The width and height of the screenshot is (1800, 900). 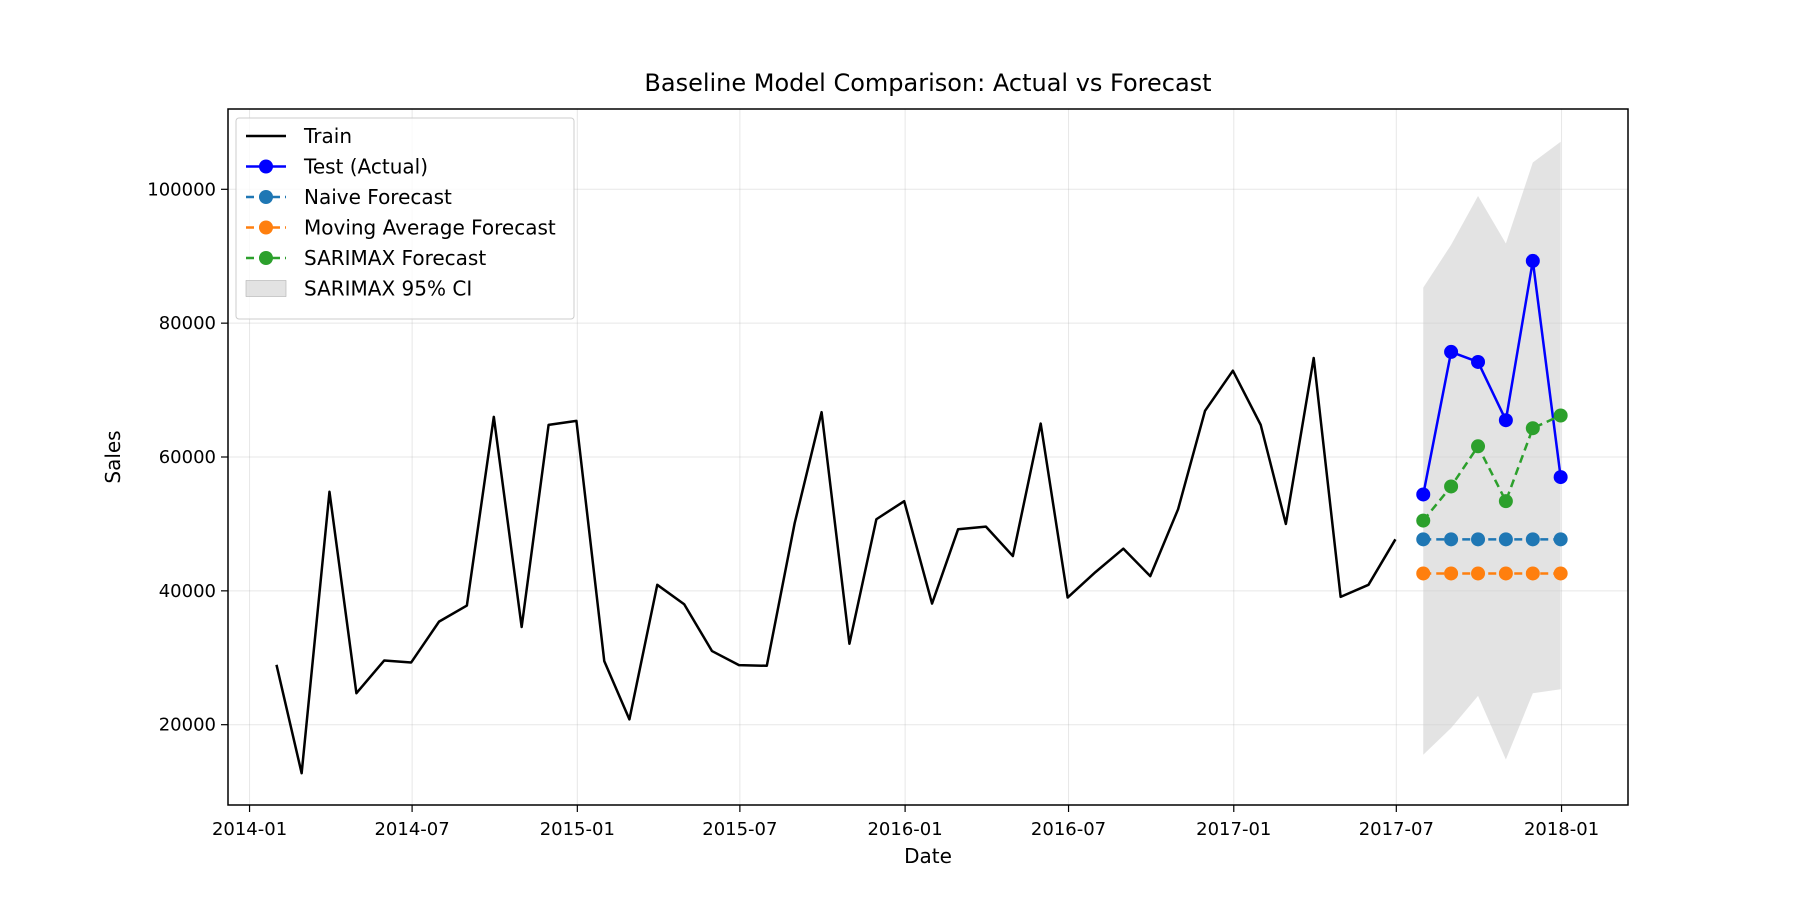 What do you see at coordinates (187, 457) in the screenshot?
I see `y-tick-label: 60000` at bounding box center [187, 457].